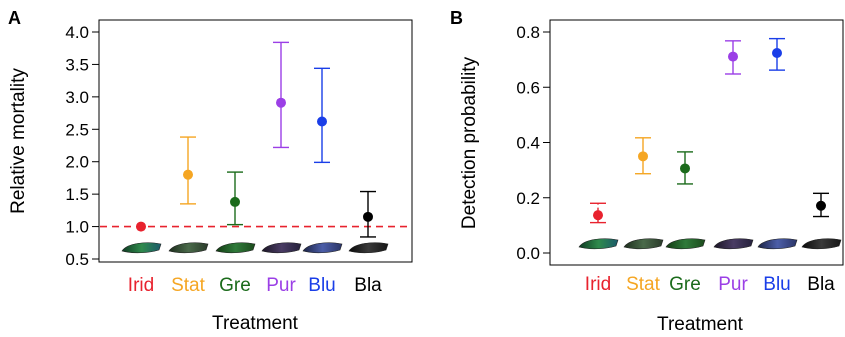  Describe the element at coordinates (77, 227) in the screenshot. I see `y-tick-label: 1.0` at that location.